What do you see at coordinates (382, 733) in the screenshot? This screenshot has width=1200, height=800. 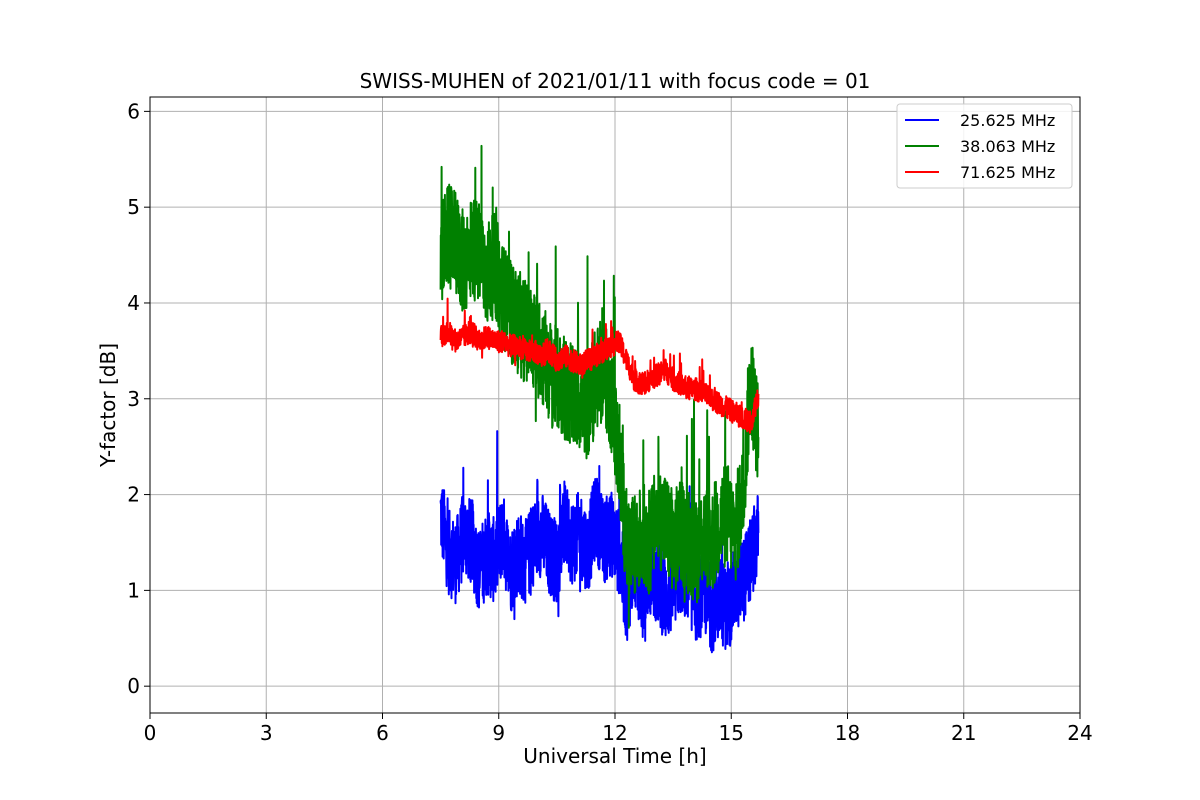 I see `x-tick-label: 6` at bounding box center [382, 733].